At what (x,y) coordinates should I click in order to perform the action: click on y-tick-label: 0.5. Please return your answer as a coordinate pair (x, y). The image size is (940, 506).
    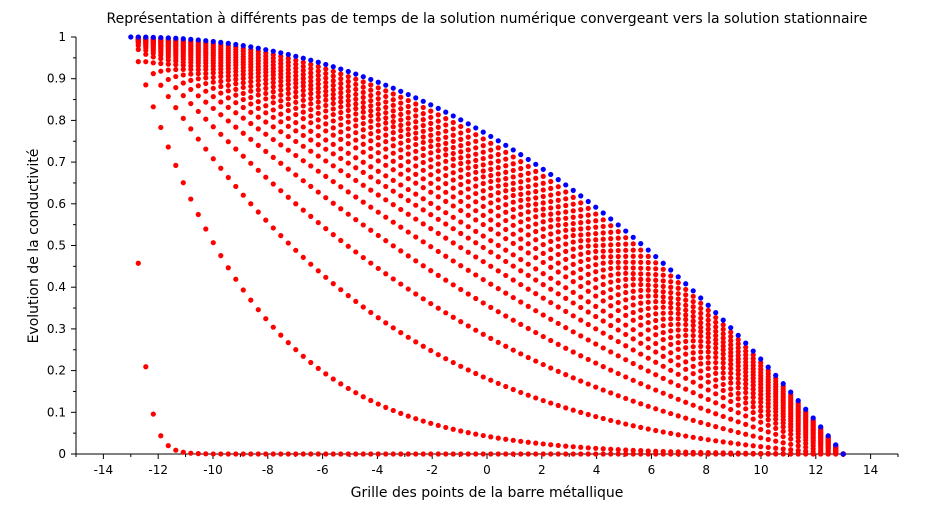
    Looking at the image, I should click on (56, 246).